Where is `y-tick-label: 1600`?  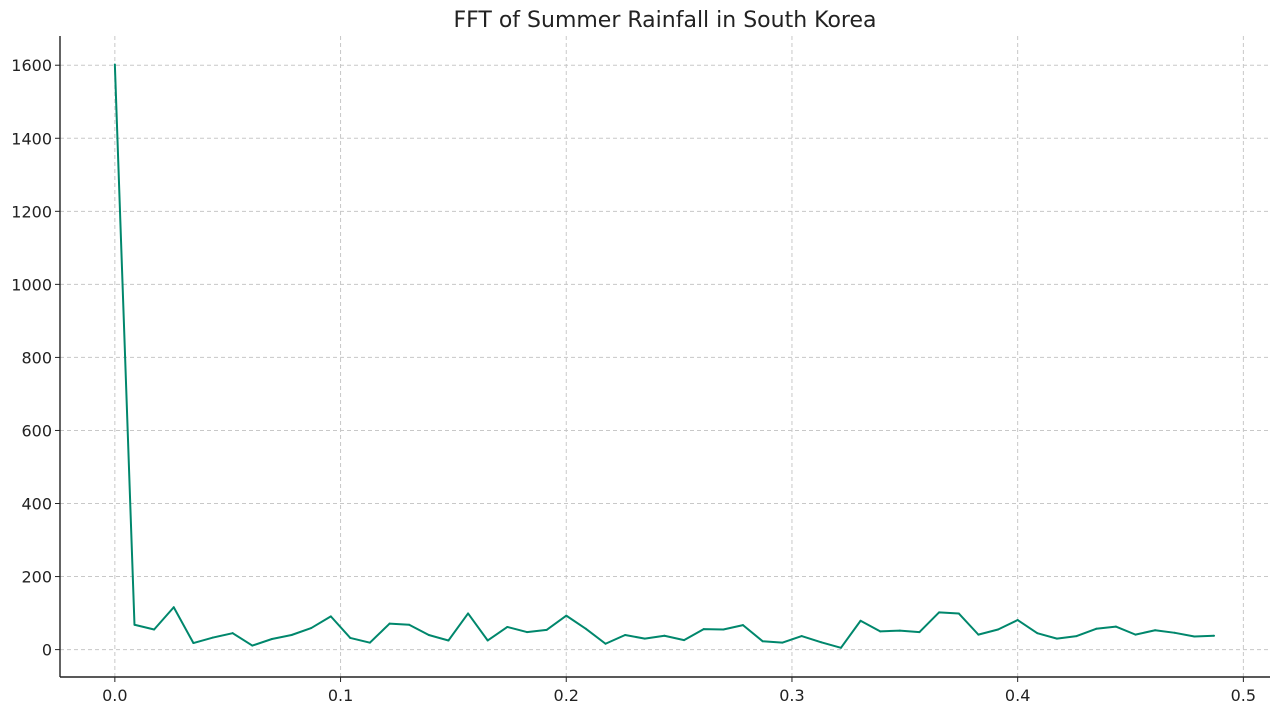 y-tick-label: 1600 is located at coordinates (31, 65).